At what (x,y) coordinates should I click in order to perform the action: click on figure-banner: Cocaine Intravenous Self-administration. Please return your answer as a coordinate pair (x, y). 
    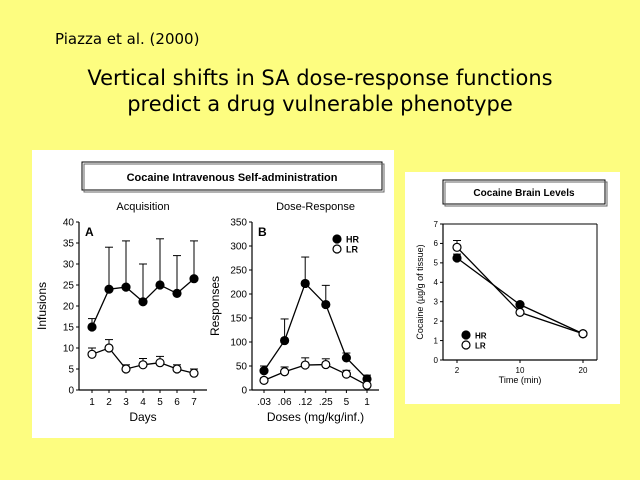
    Looking at the image, I should click on (232, 178).